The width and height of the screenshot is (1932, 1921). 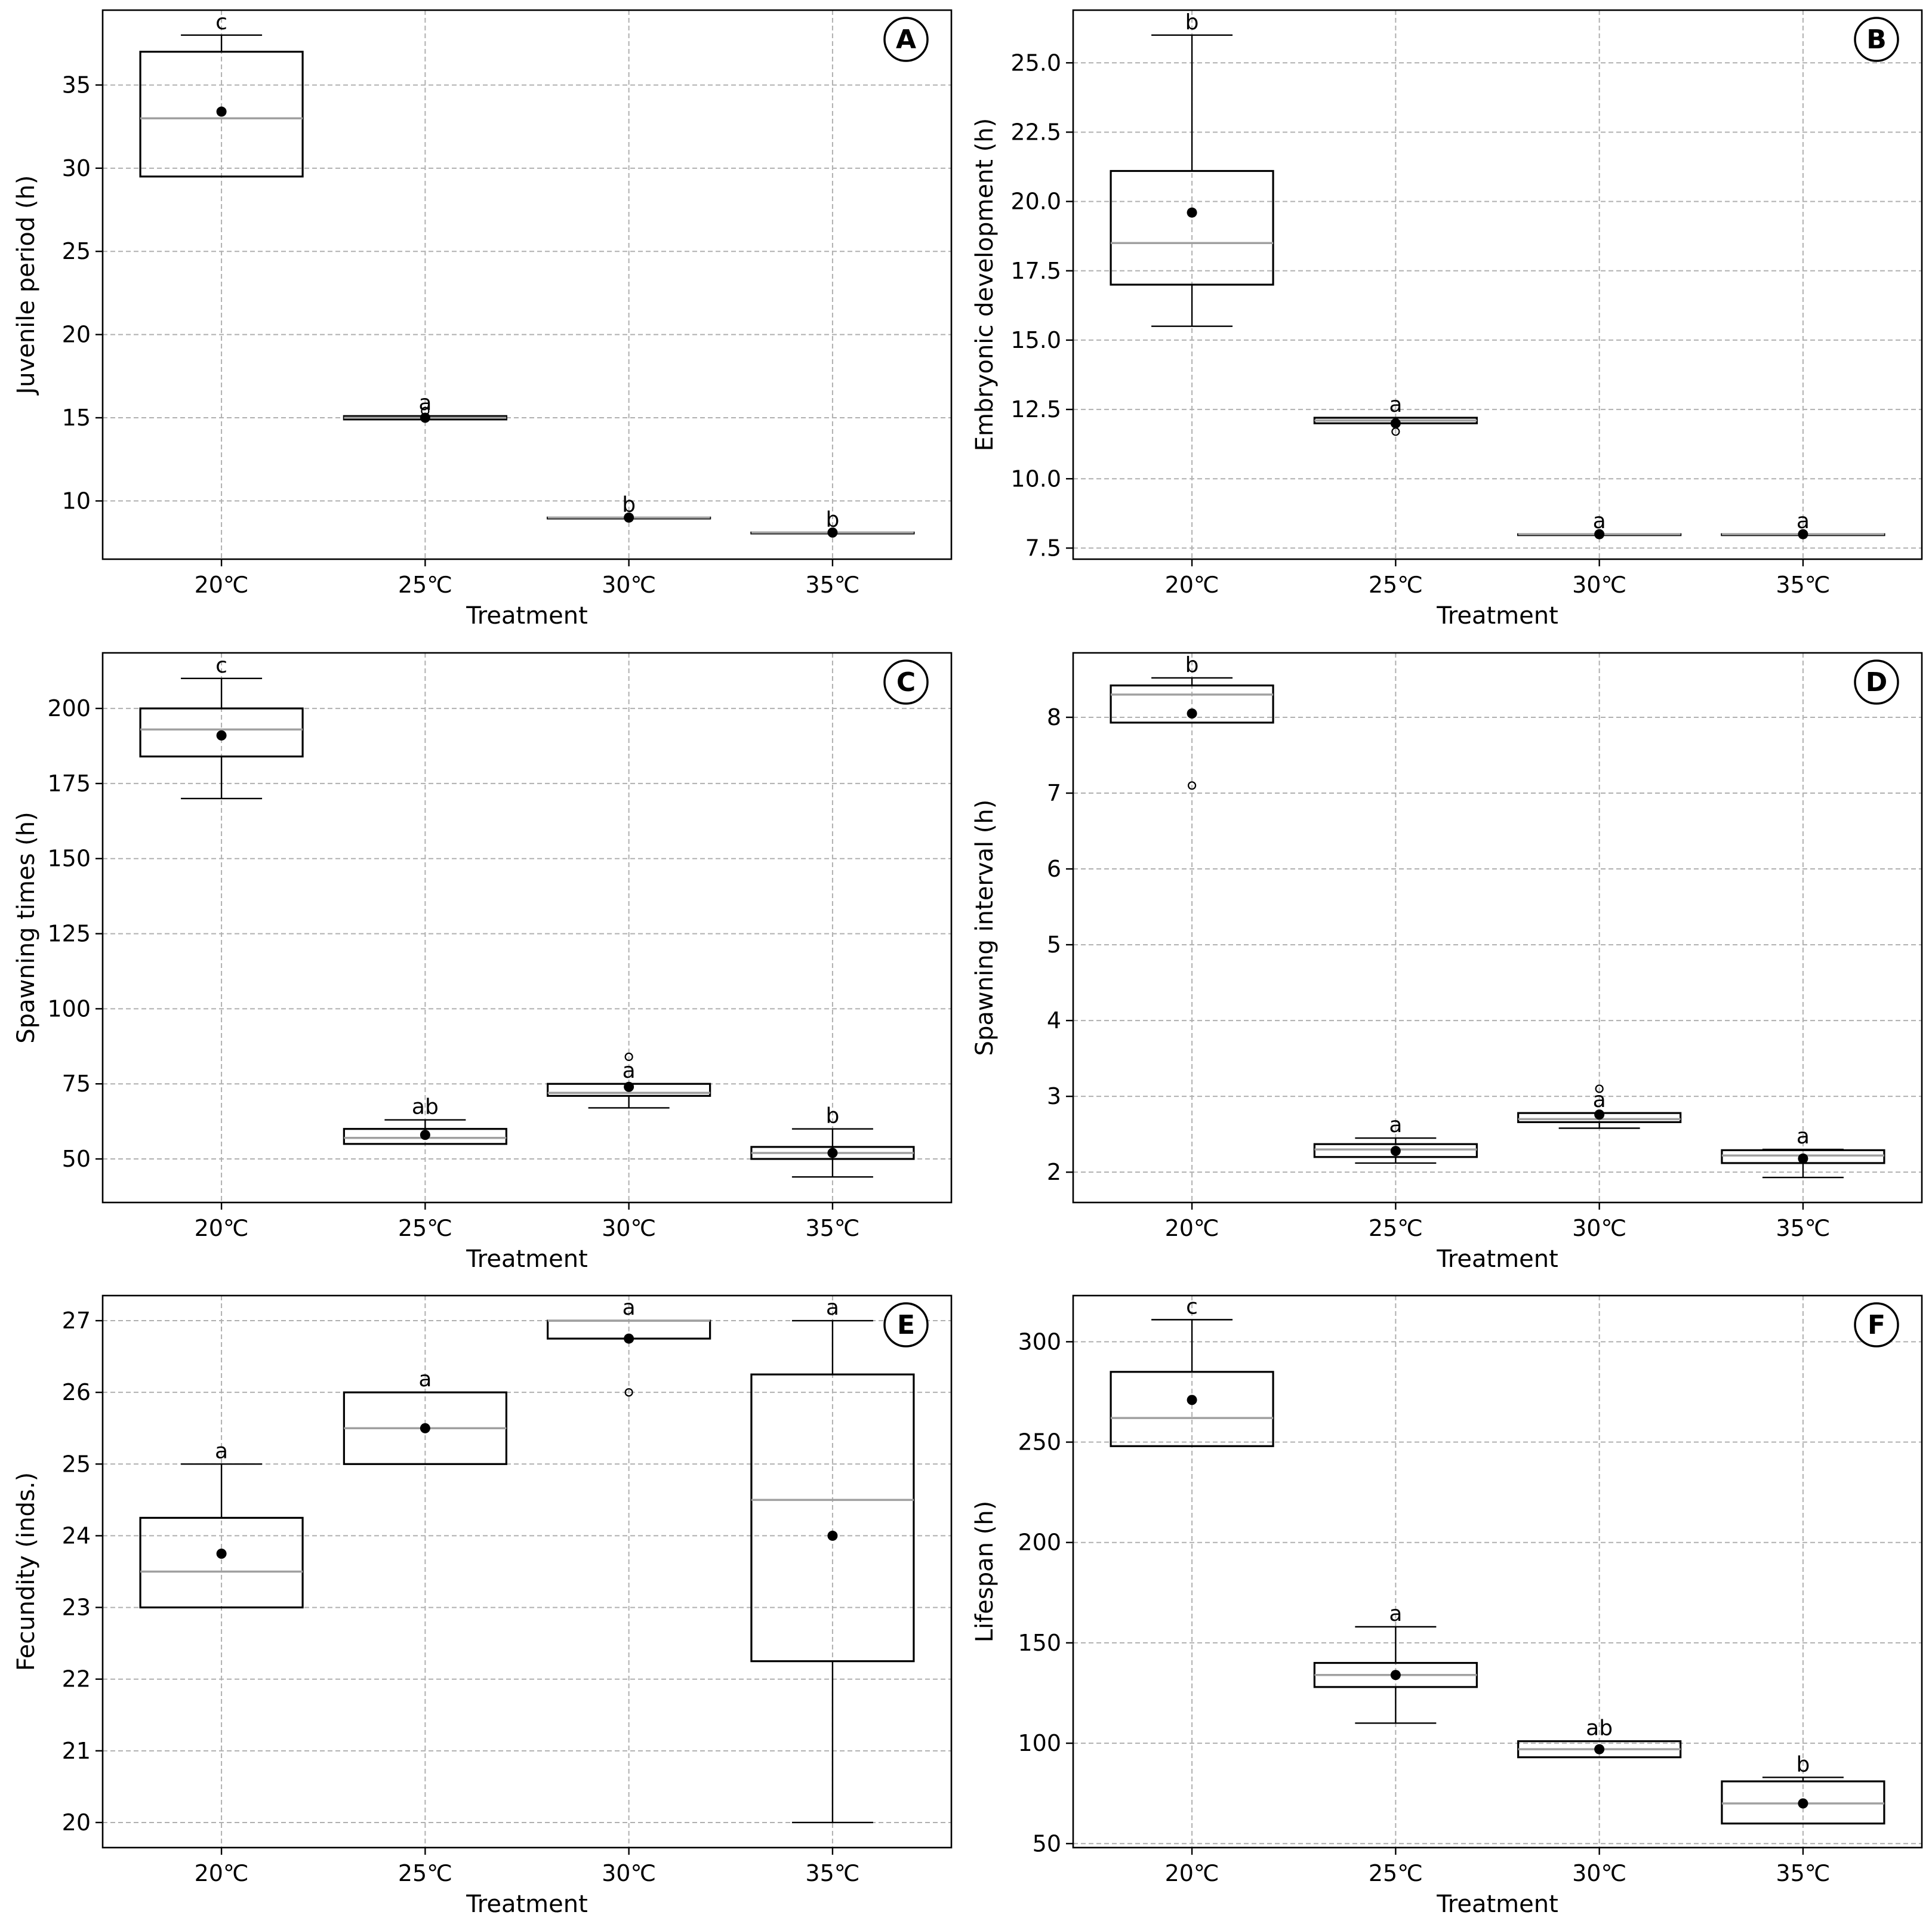 I want to click on panel-b-ytick-label-4: 17.5, so click(x=1035, y=271).